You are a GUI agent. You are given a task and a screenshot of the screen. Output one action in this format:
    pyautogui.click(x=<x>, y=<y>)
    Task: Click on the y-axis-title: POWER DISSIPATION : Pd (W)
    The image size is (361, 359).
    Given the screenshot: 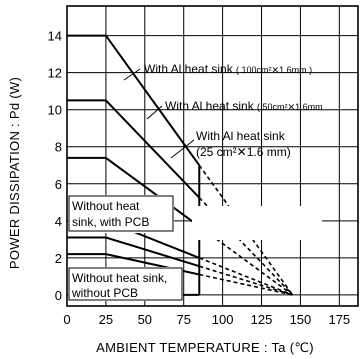 What is the action you would take?
    pyautogui.click(x=14, y=173)
    